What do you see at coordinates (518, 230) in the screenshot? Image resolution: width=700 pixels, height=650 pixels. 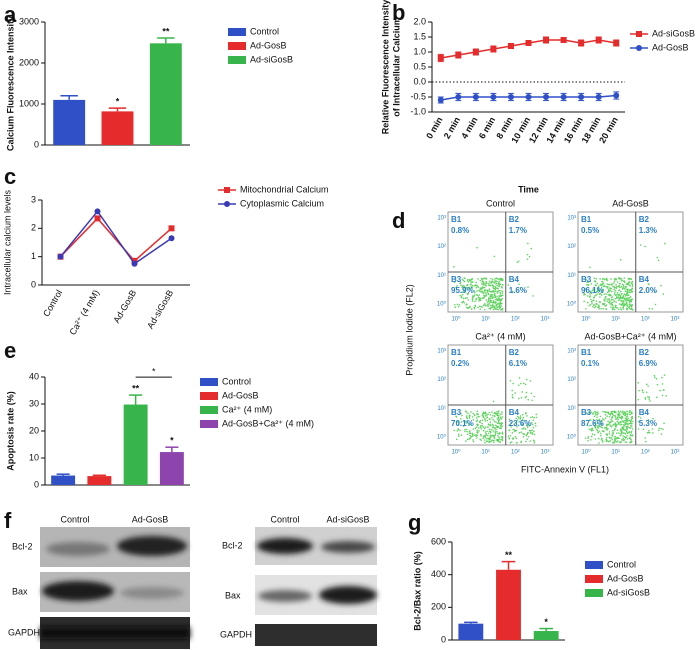 I see `quadrant-value: 1.7%` at bounding box center [518, 230].